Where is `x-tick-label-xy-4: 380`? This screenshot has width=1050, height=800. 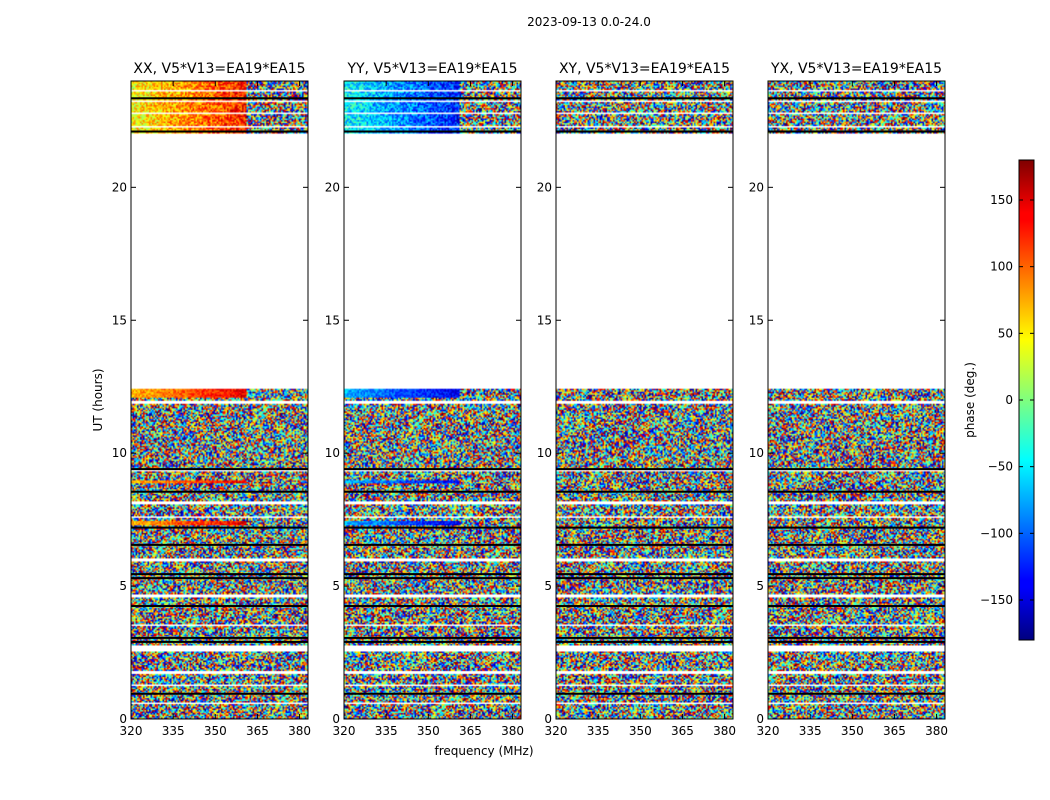
x-tick-label-xy-4: 380 is located at coordinates (724, 731).